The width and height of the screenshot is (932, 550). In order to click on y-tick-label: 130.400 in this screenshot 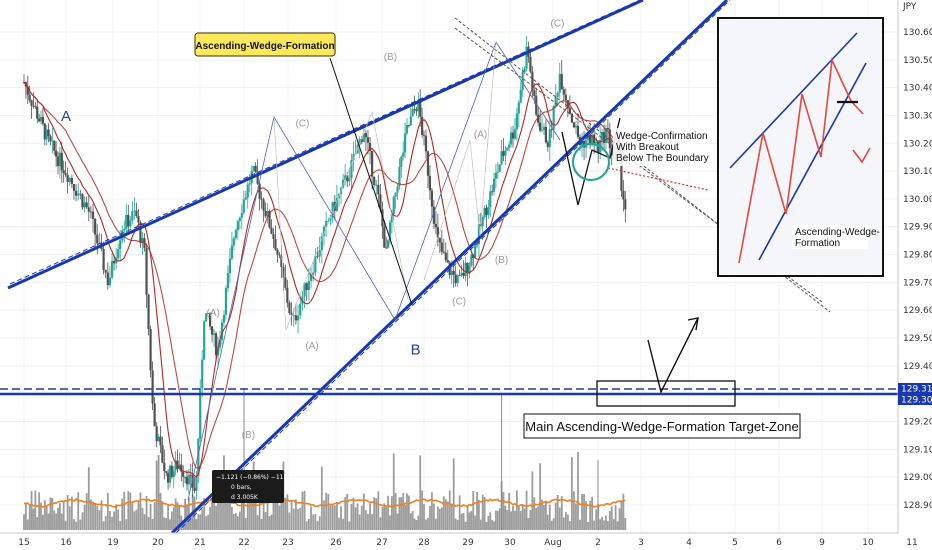, I will do `click(917, 89)`.